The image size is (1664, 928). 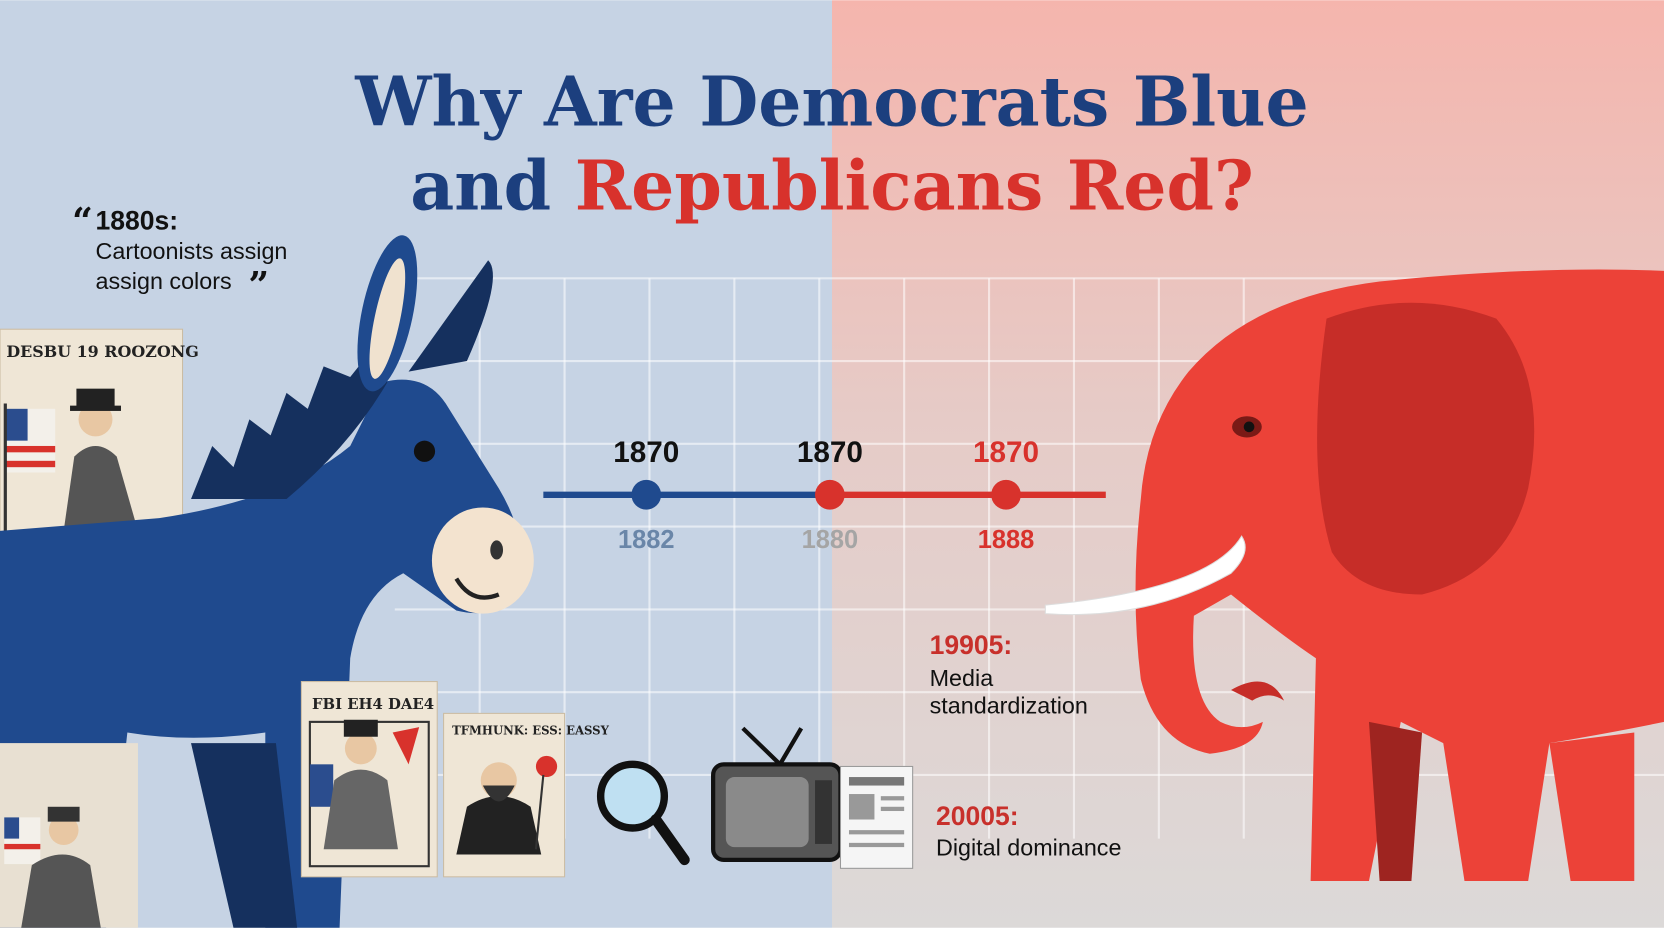 What do you see at coordinates (137, 220) in the screenshot?
I see `quote-heading: 1880s:` at bounding box center [137, 220].